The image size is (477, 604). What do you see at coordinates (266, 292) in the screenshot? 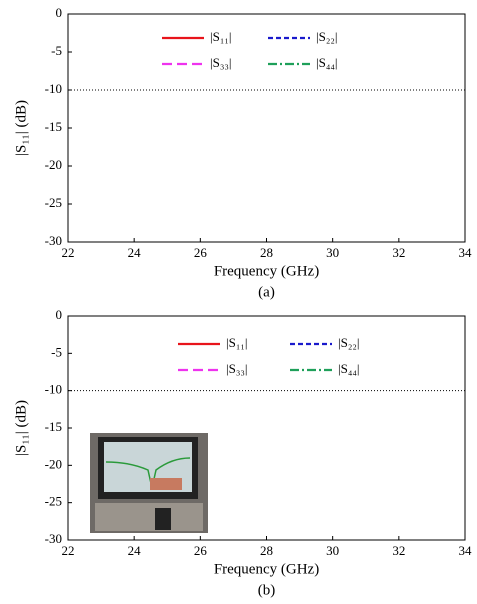
I see `caption: (a)` at bounding box center [266, 292].